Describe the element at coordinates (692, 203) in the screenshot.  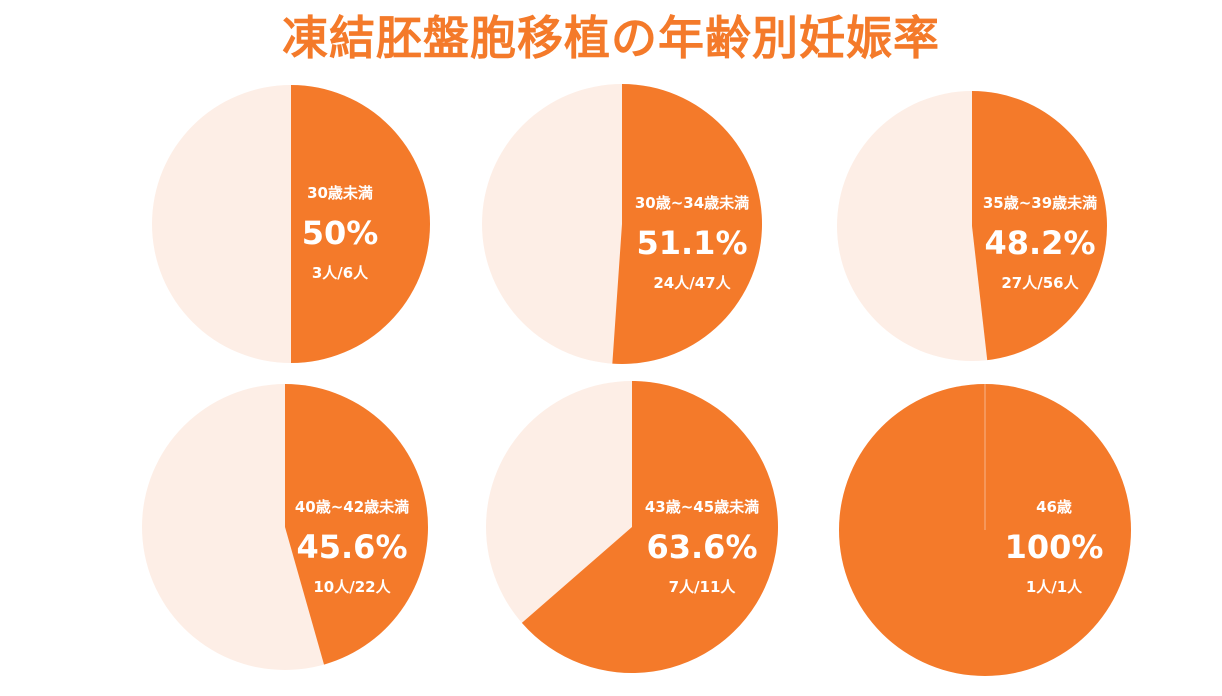
I see `pie-category-label: 30歳~34歳未満` at that location.